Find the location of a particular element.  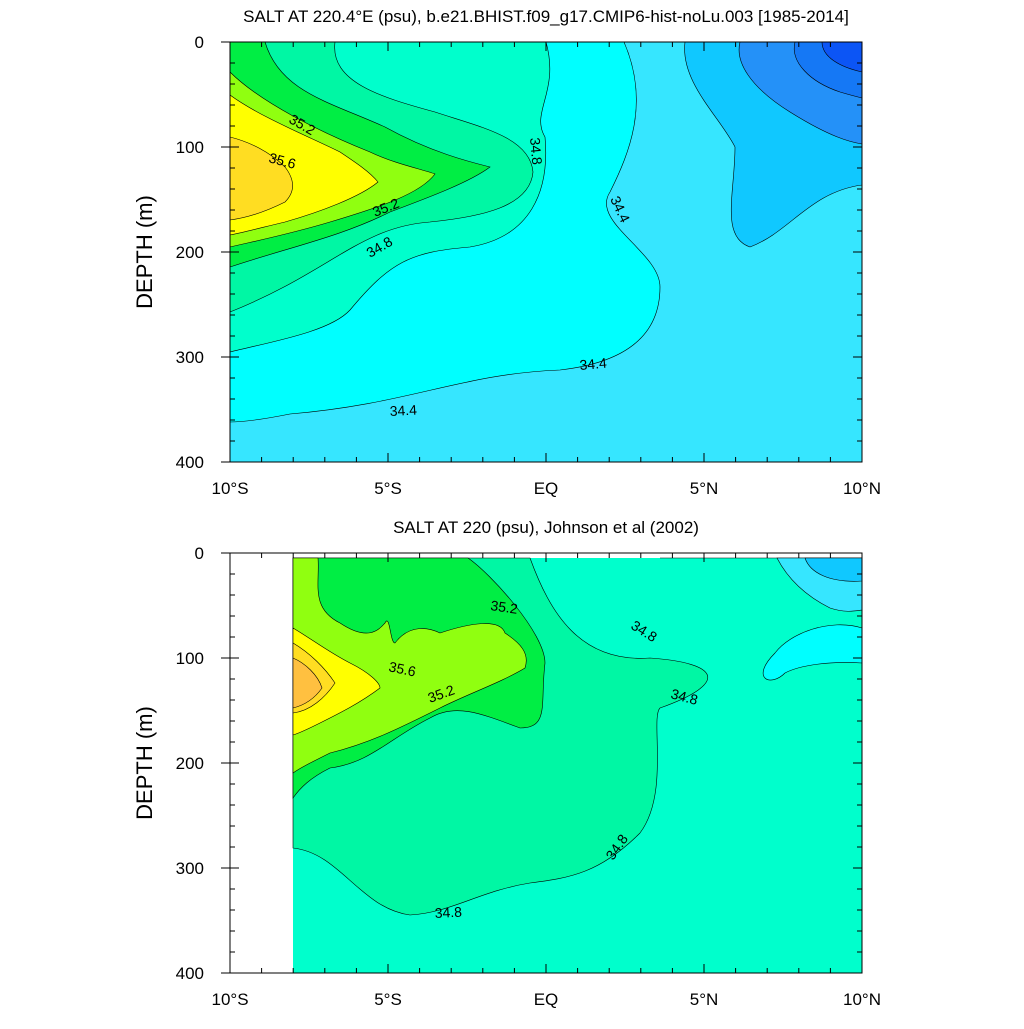

contour-label: 35.2 is located at coordinates (504, 607).